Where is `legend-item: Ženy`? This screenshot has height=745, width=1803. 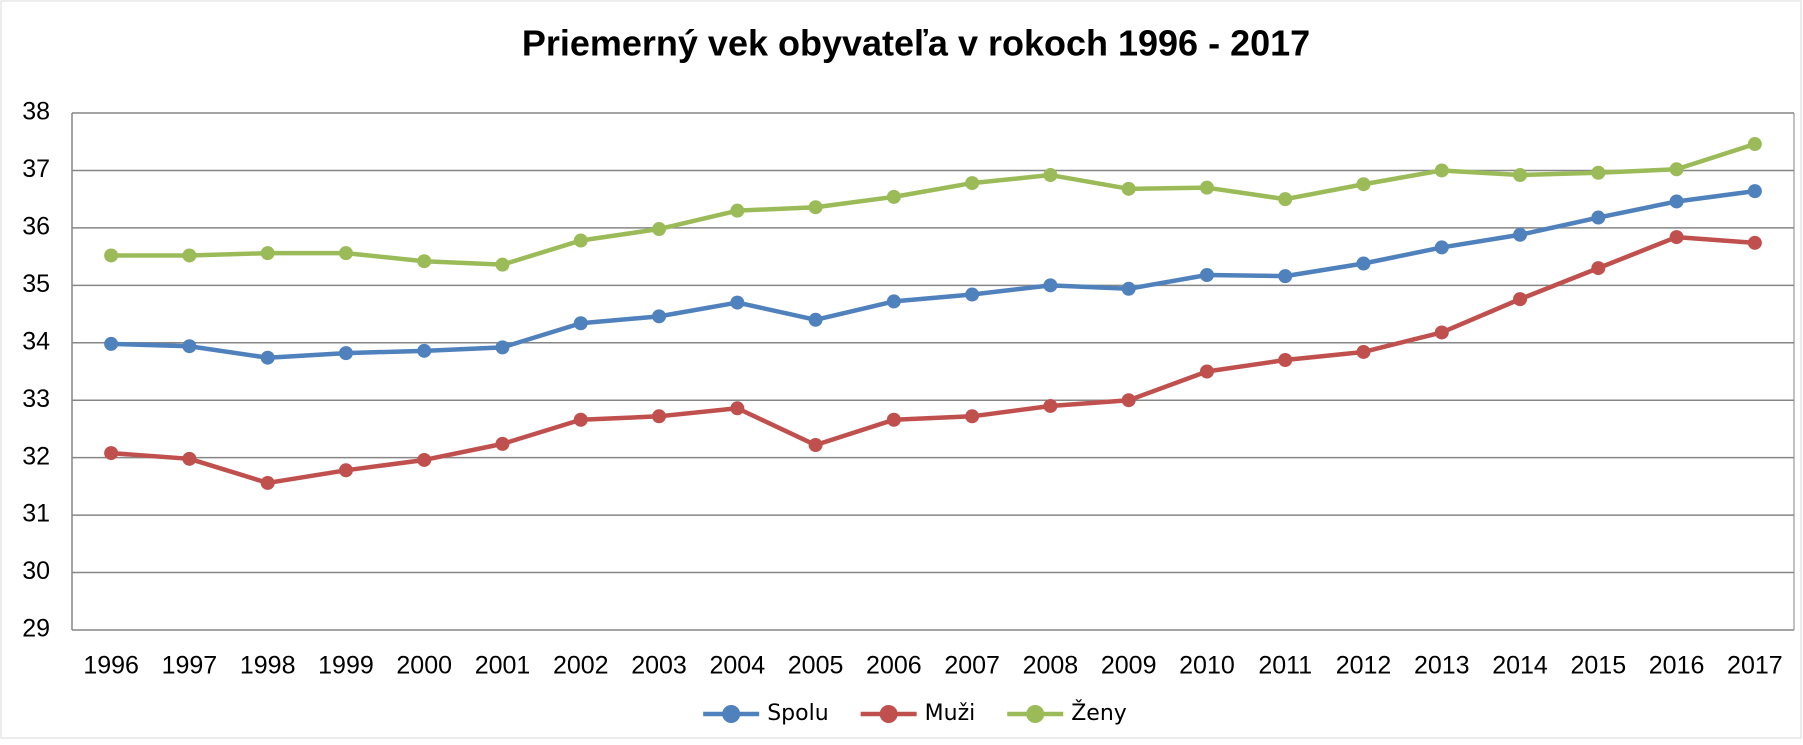
legend-item: Ženy is located at coordinates (1067, 713).